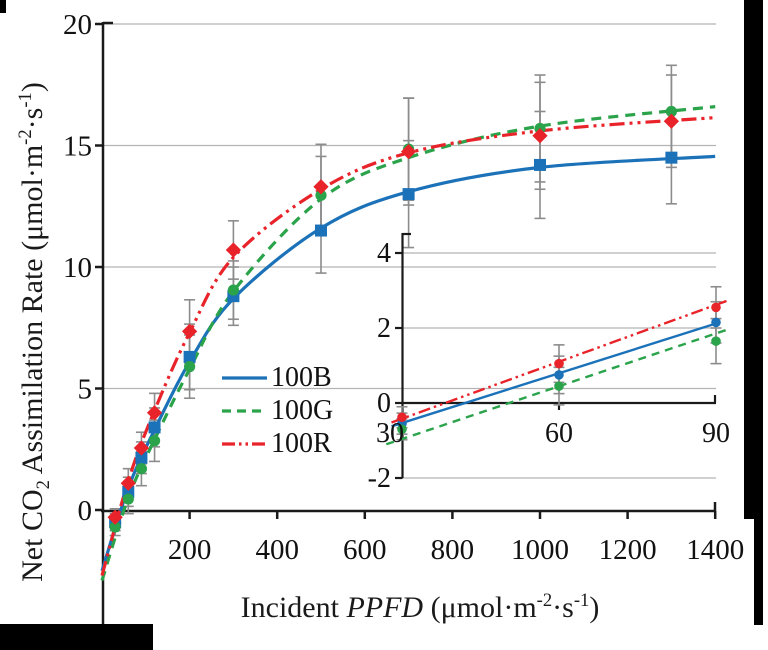 The image size is (768, 650). What do you see at coordinates (384, 328) in the screenshot?
I see `inset-y-tick-label: 2` at bounding box center [384, 328].